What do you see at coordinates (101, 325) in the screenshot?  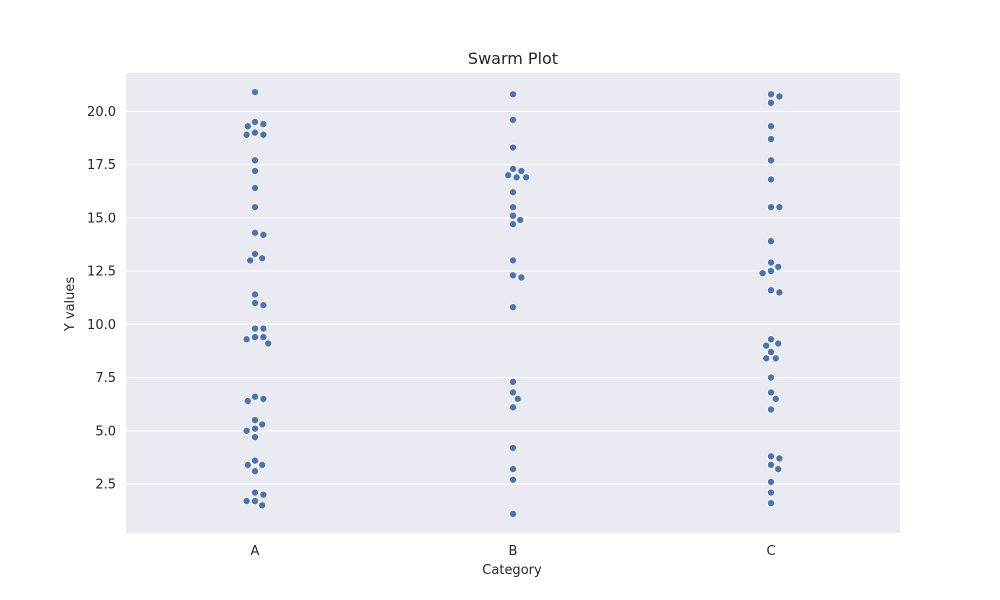 I see `y-tick-label: 10.0` at bounding box center [101, 325].